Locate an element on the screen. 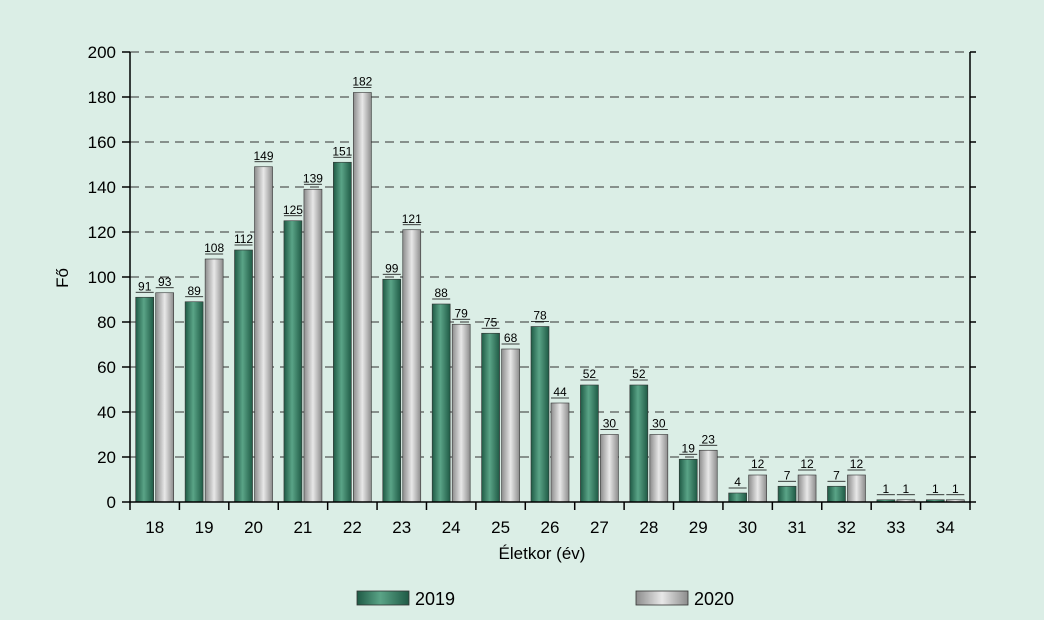 This screenshot has height=620, width=1044. x-tick-label: 20 is located at coordinates (253, 527).